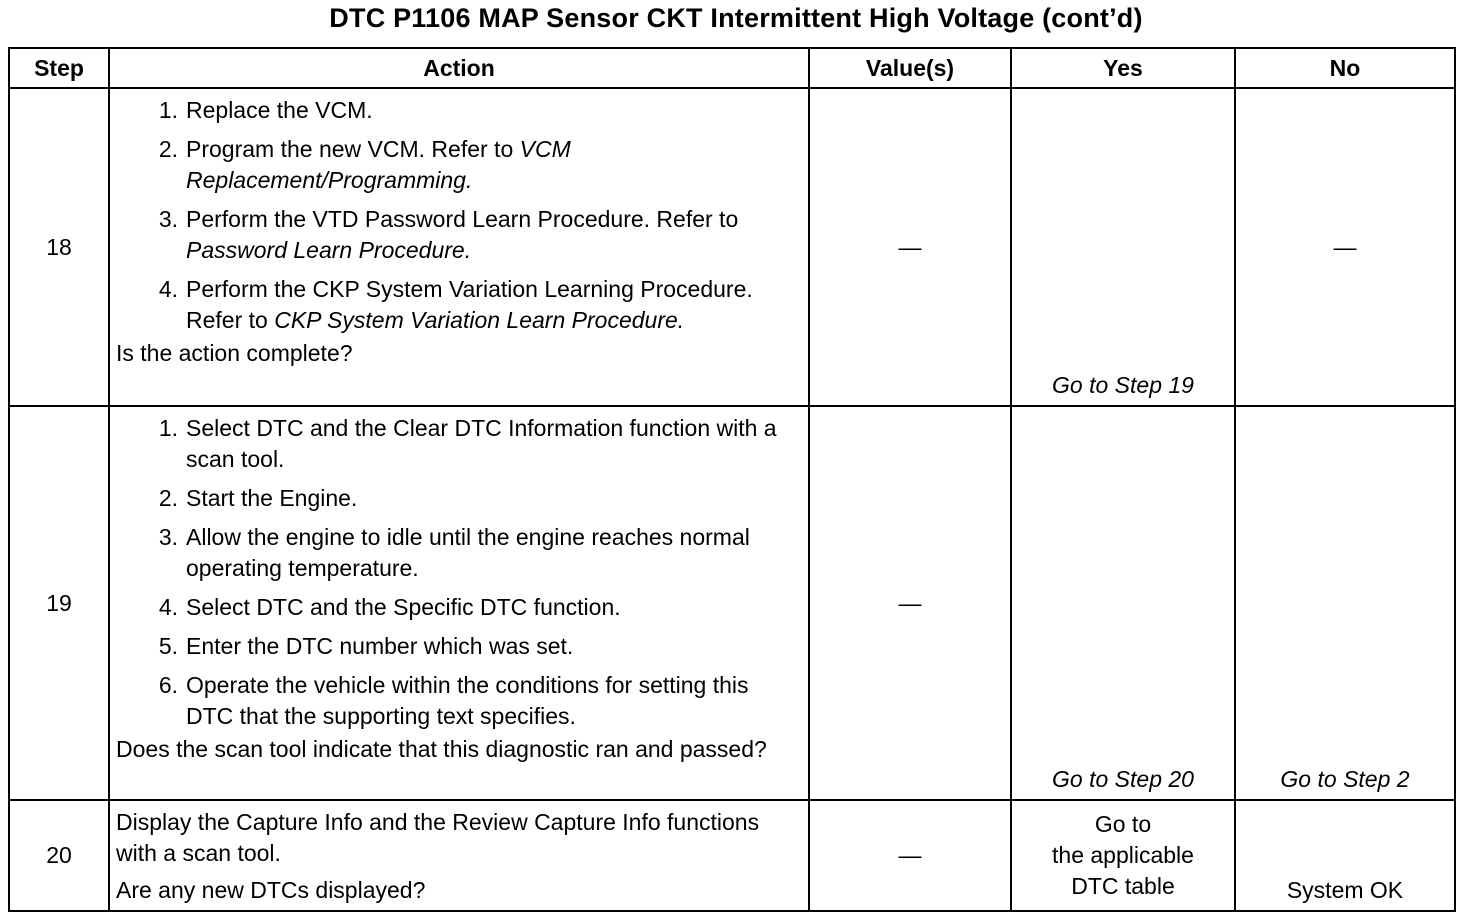 The width and height of the screenshot is (1472, 918). Describe the element at coordinates (1123, 855) in the screenshot. I see `yes-outcome: Go to the applicable DTC table` at that location.